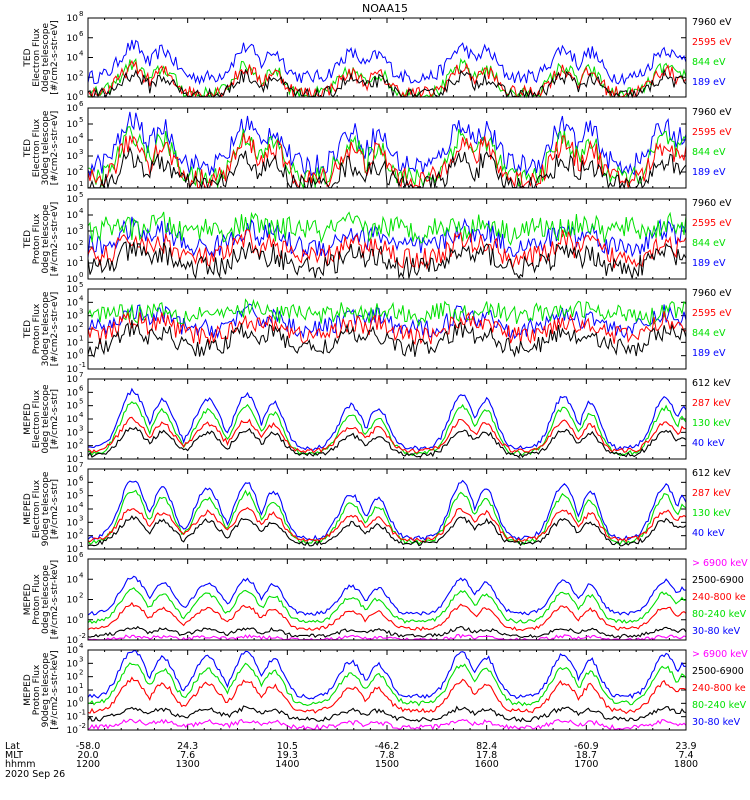  What do you see at coordinates (711, 513) in the screenshot?
I see `legend-entry: 130 keV` at bounding box center [711, 513].